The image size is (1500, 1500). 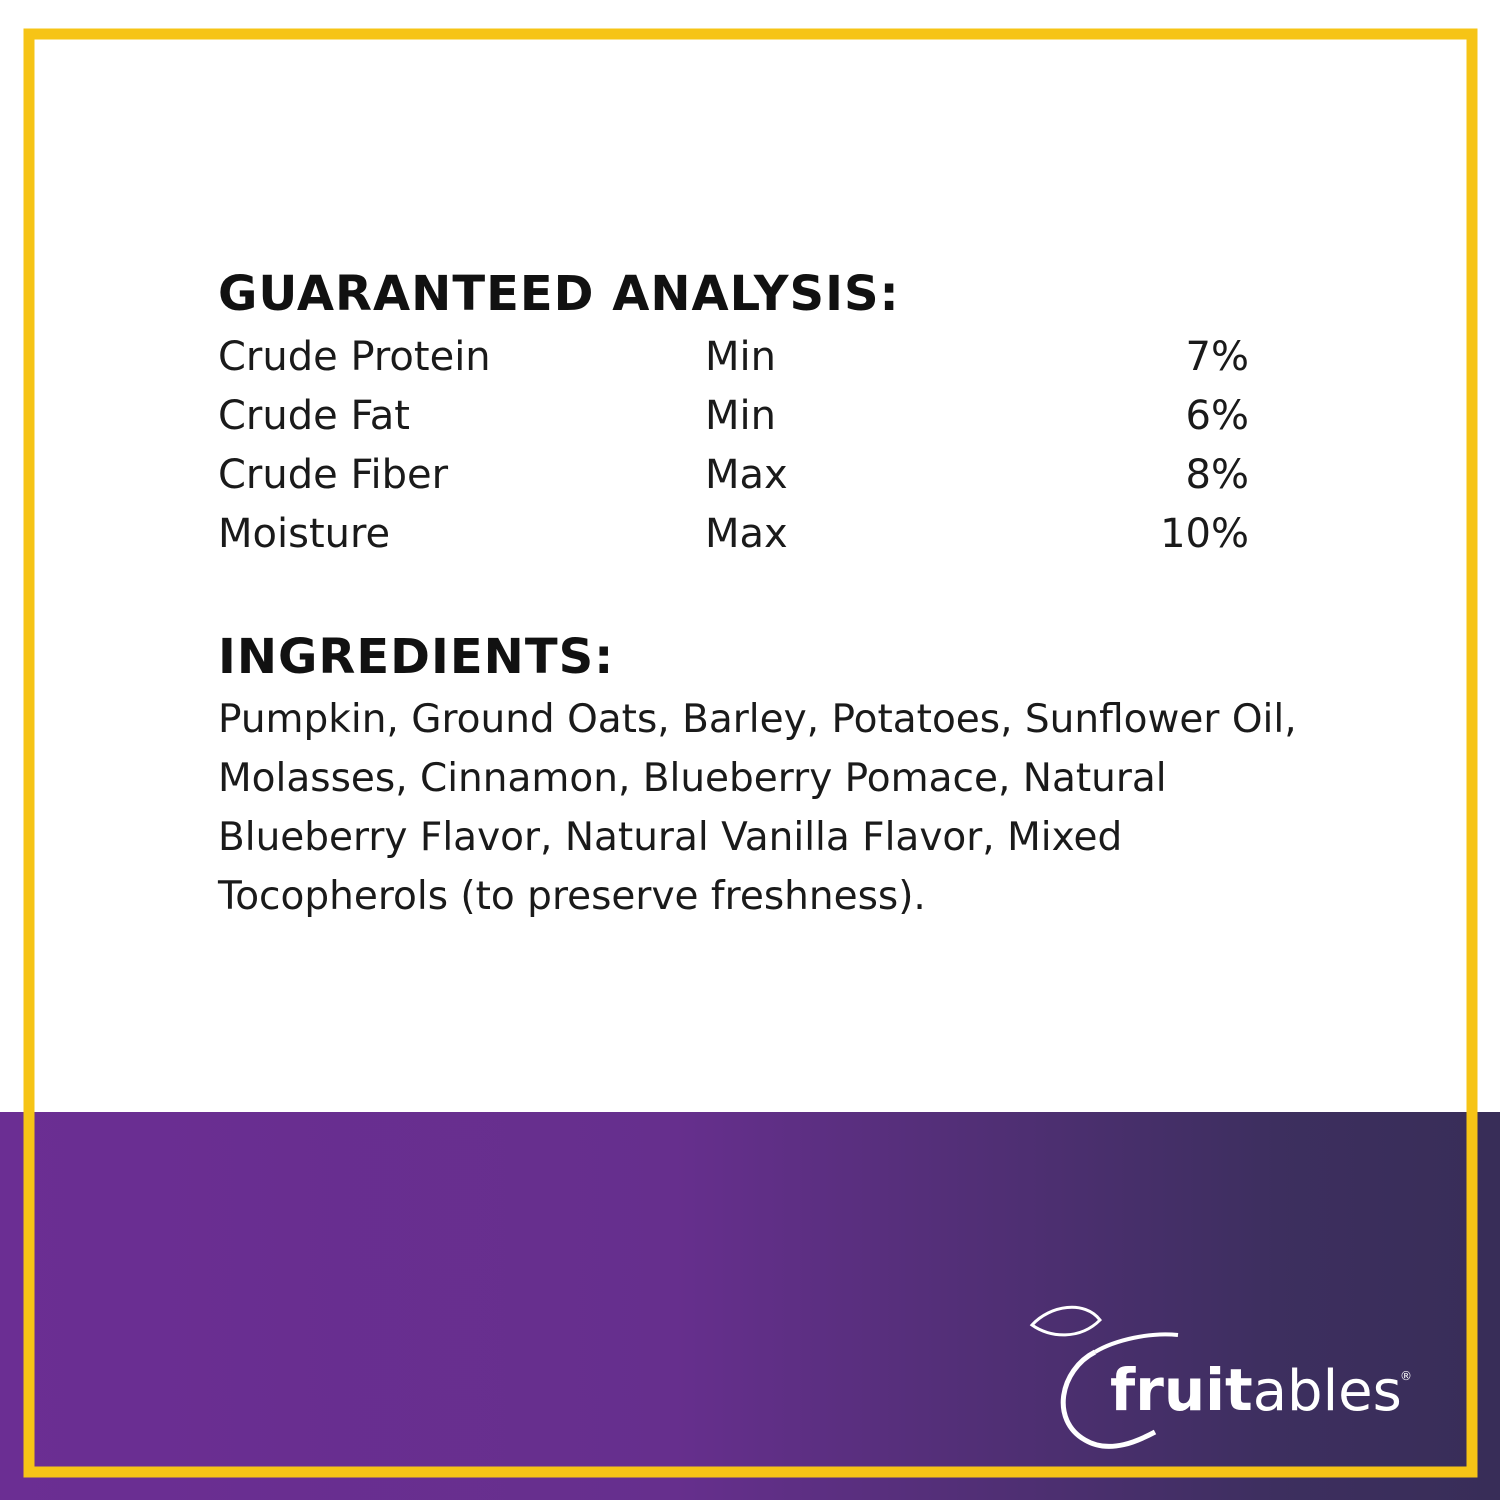 What do you see at coordinates (333, 475) in the screenshot?
I see `nutrient-name: Crude Fiber` at bounding box center [333, 475].